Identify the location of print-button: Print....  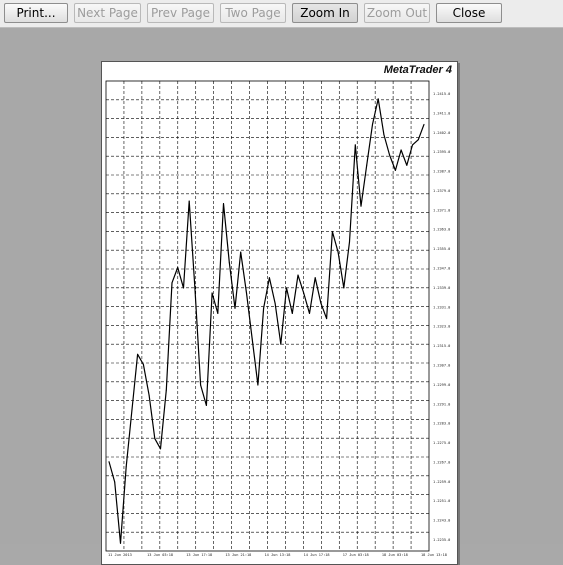
(36, 13).